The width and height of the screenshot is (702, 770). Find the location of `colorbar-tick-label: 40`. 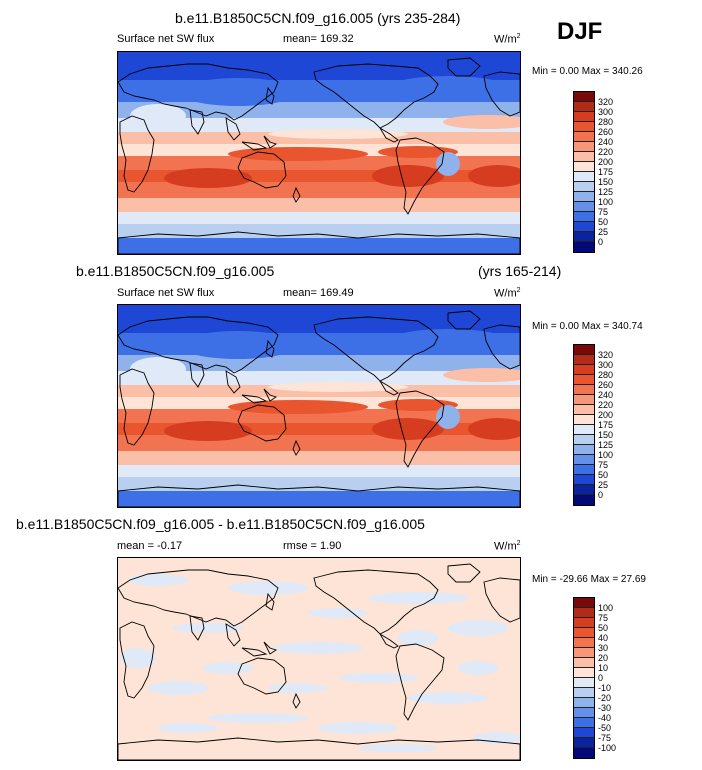

colorbar-tick-label: 40 is located at coordinates (603, 638).